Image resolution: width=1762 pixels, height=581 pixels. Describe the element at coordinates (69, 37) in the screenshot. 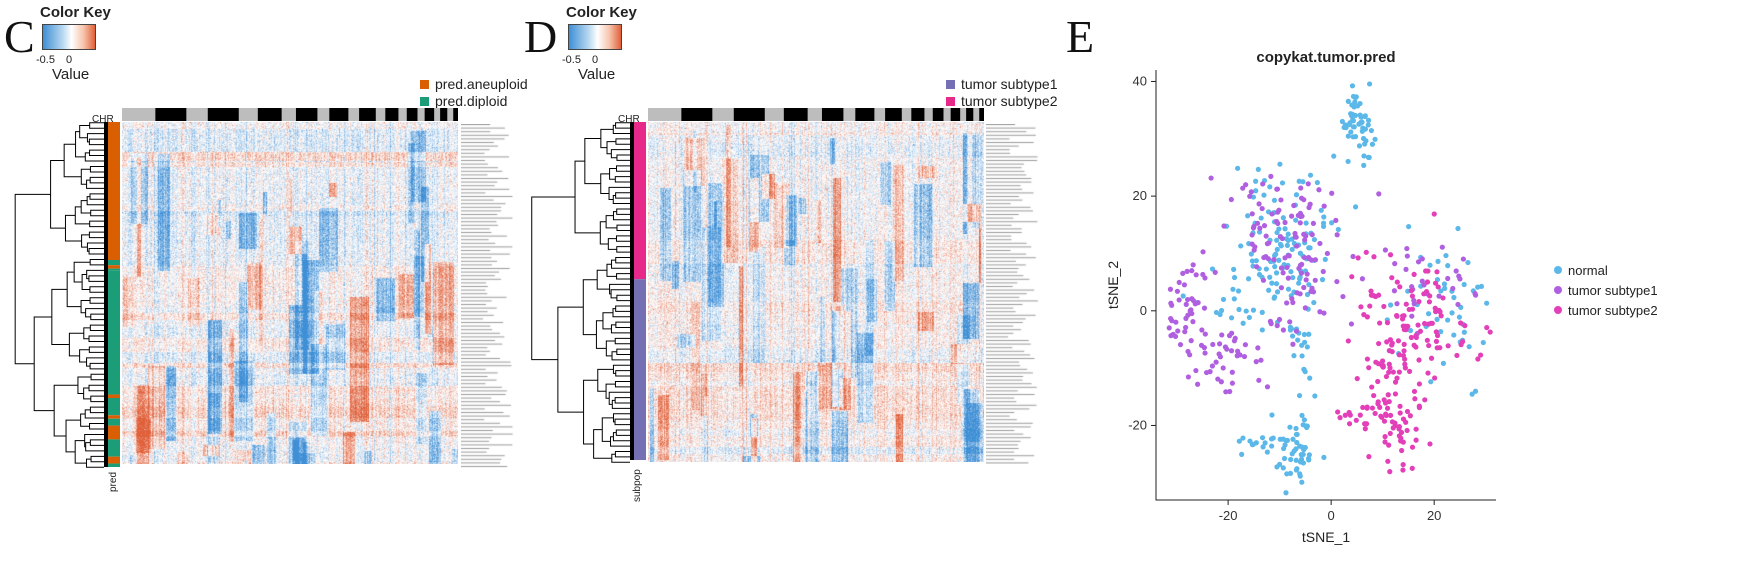

I see `color-key-bar-c` at that location.